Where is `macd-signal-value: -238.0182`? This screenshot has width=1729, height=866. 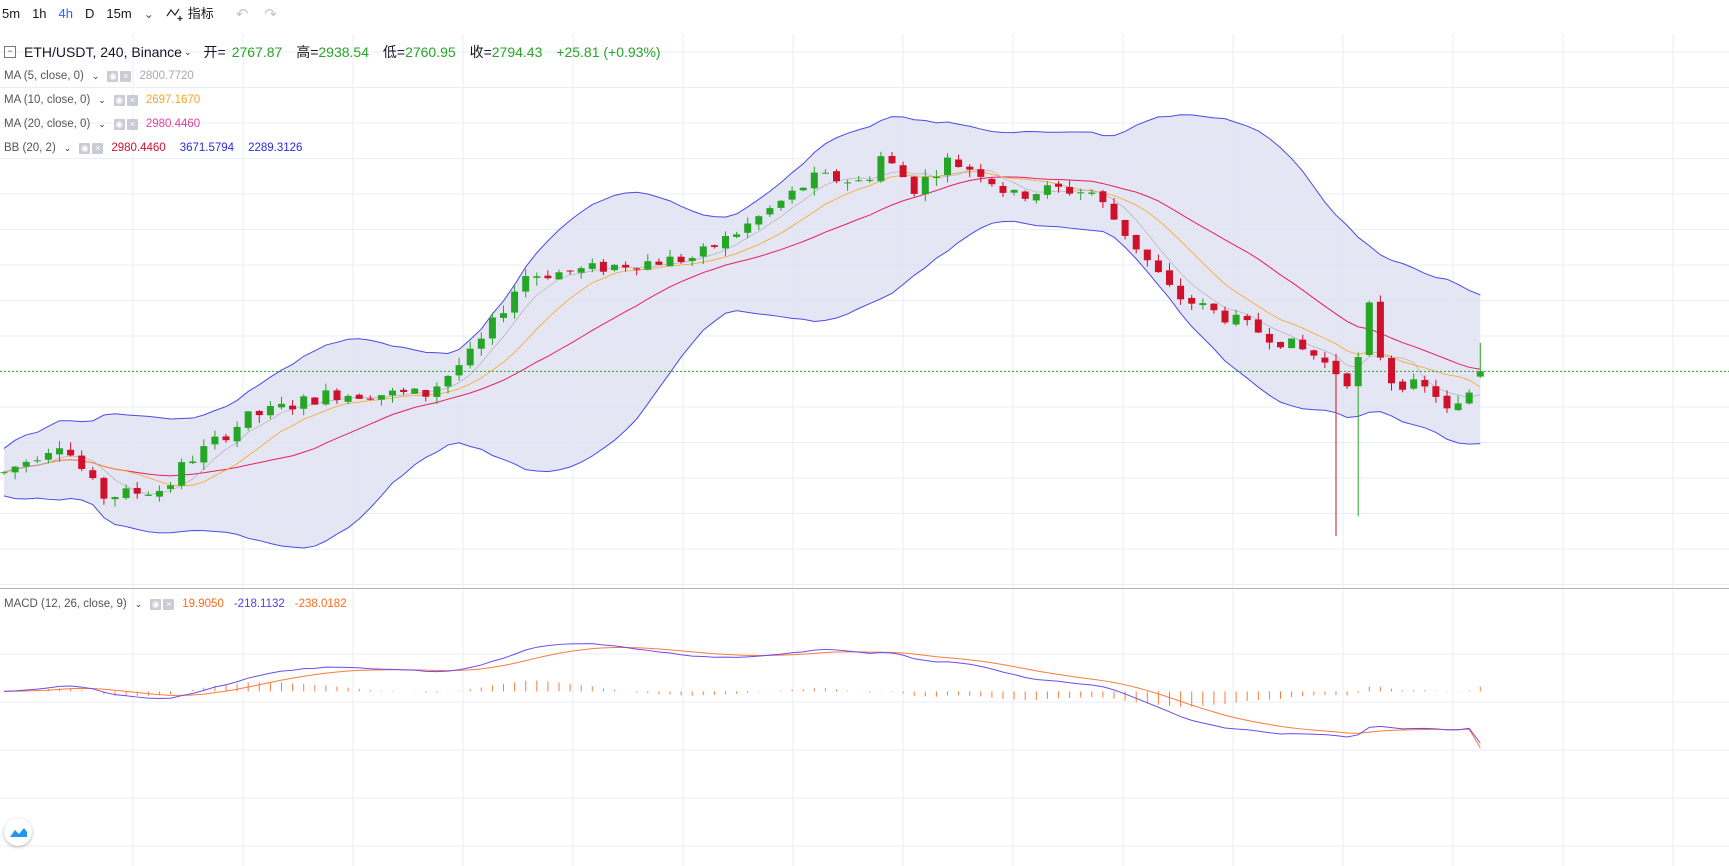
macd-signal-value: -238.0182 is located at coordinates (320, 604).